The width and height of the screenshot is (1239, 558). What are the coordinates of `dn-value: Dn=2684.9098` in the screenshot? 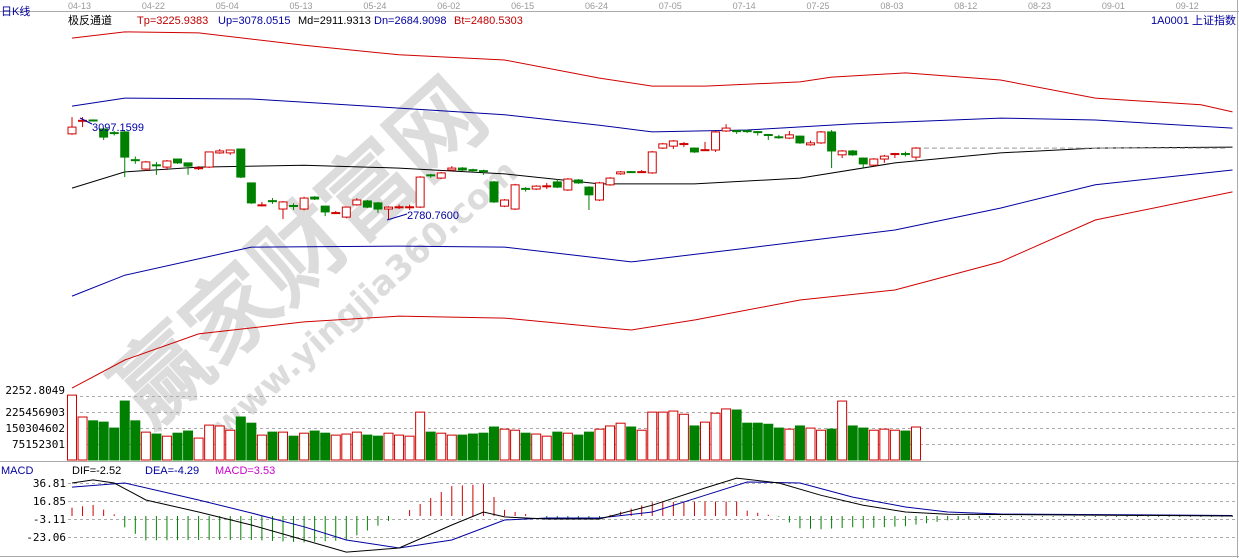 It's located at (410, 21).